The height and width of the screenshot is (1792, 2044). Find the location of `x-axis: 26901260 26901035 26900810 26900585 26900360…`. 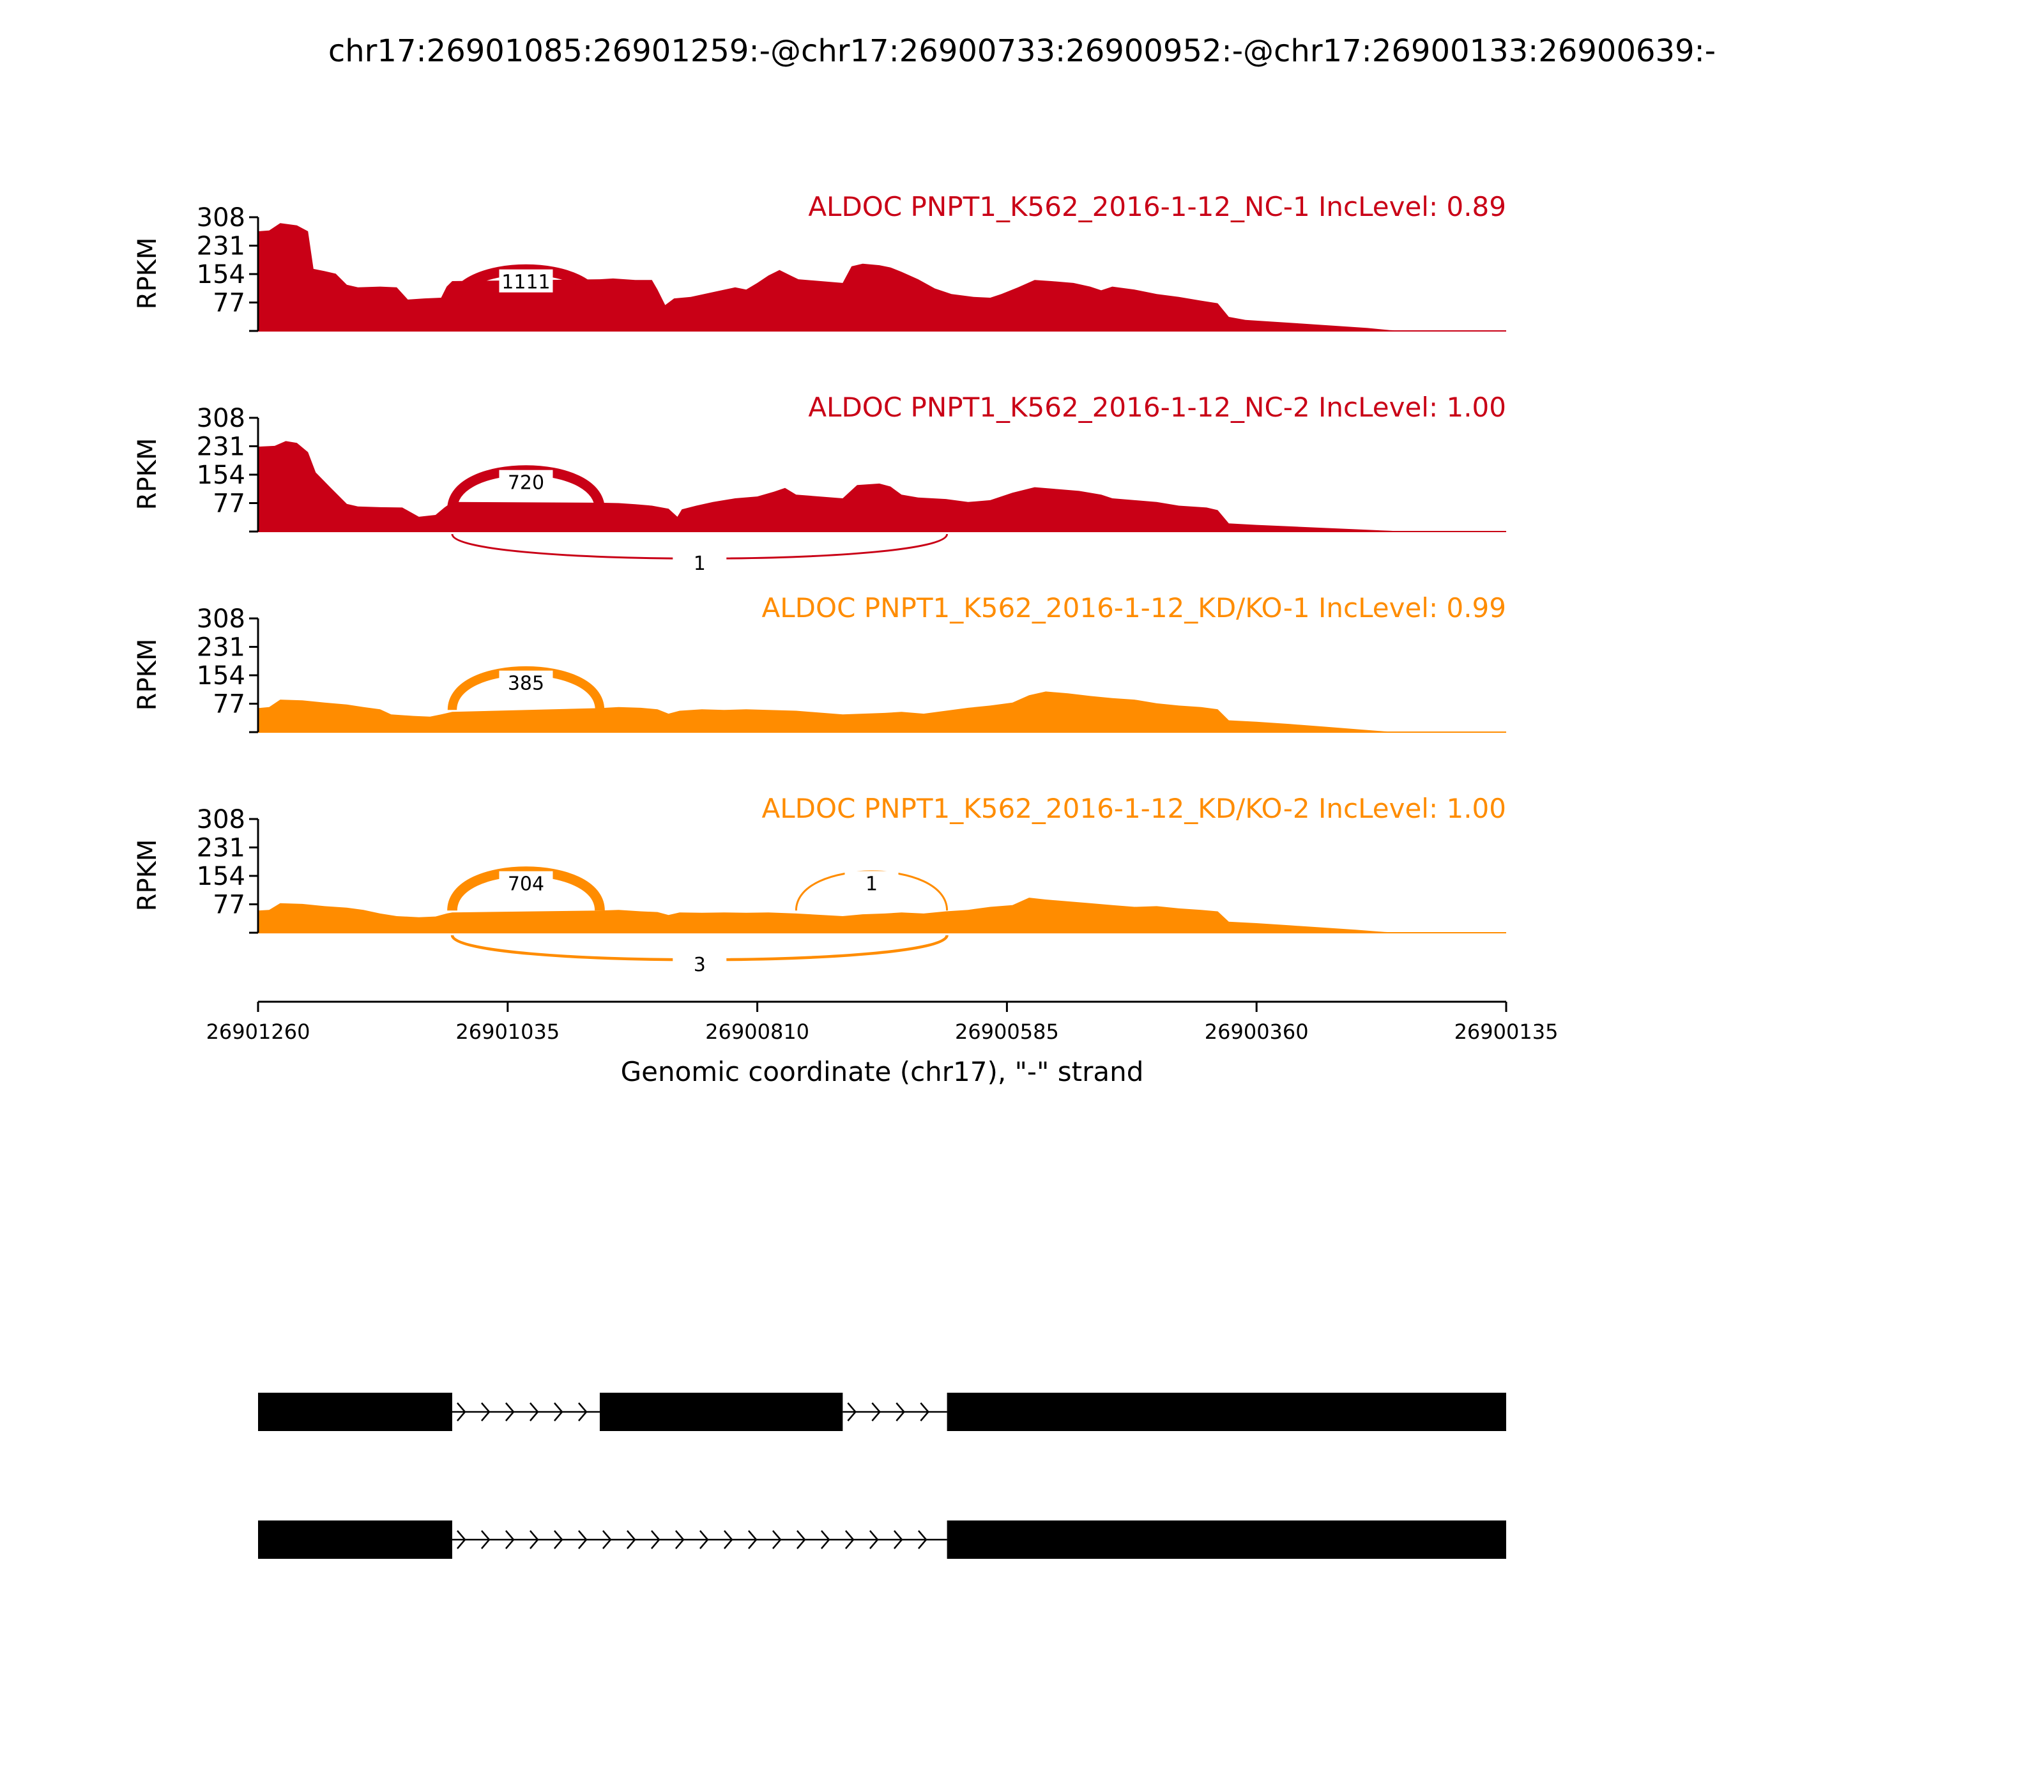

x-axis: 26901260 26901035 26900810 26900585 26900360… is located at coordinates (882, 1044).